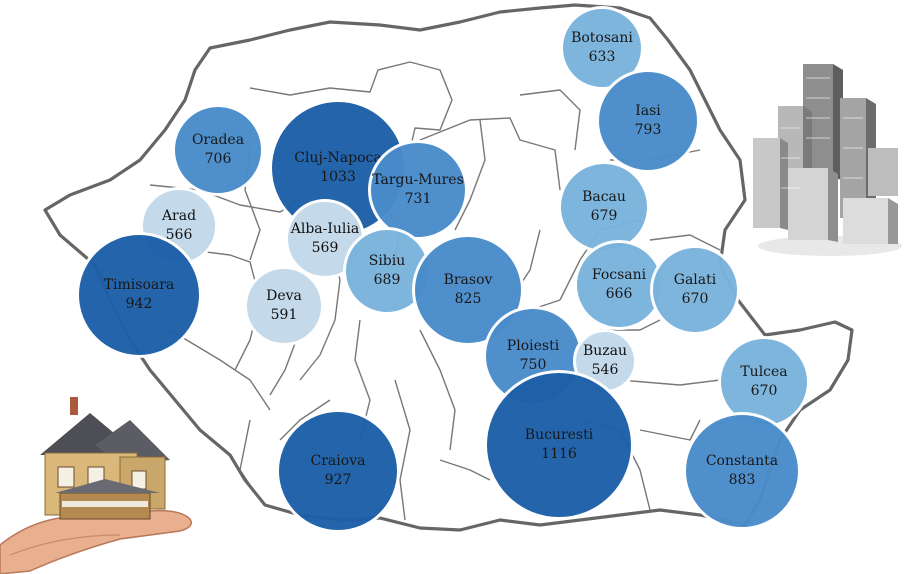  I want to click on city-name: Tulcea, so click(764, 372).